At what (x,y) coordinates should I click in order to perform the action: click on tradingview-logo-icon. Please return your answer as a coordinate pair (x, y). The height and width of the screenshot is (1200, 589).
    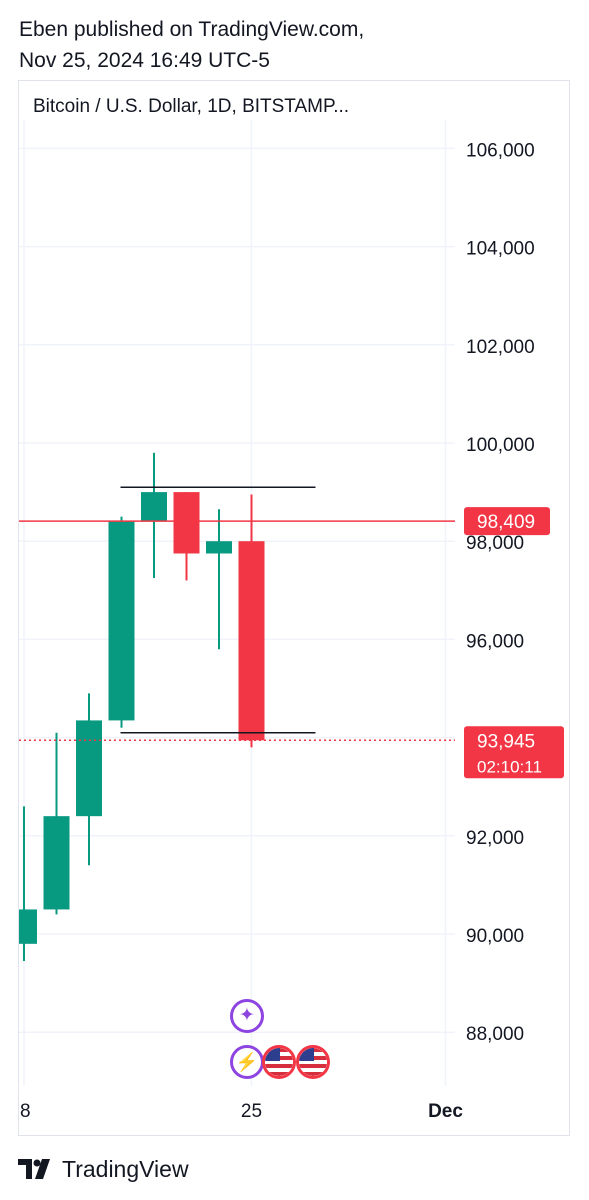
    Looking at the image, I should click on (34, 1169).